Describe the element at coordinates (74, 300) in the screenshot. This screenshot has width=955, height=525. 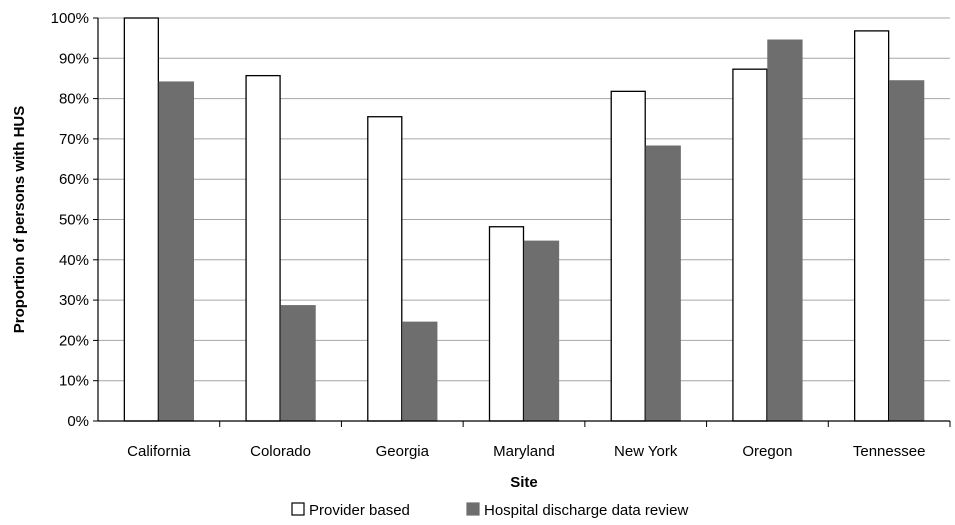
I see `y-tick-label: 30%` at that location.